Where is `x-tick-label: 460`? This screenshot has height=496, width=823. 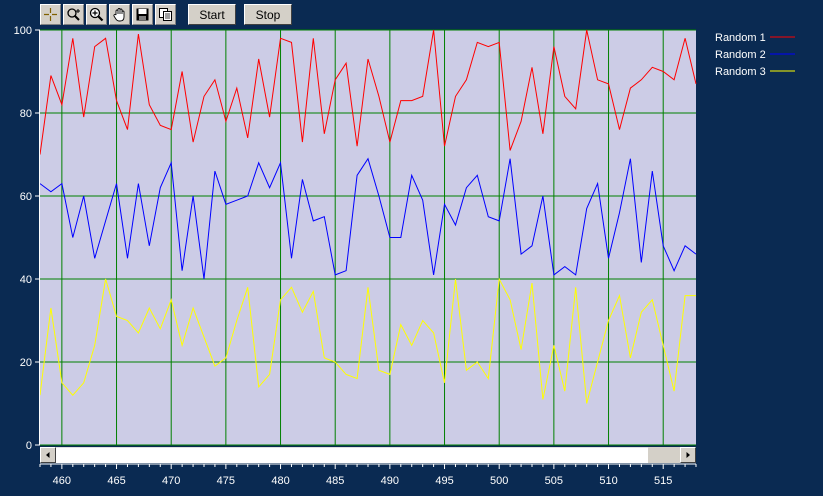
x-tick-label: 460 is located at coordinates (62, 481).